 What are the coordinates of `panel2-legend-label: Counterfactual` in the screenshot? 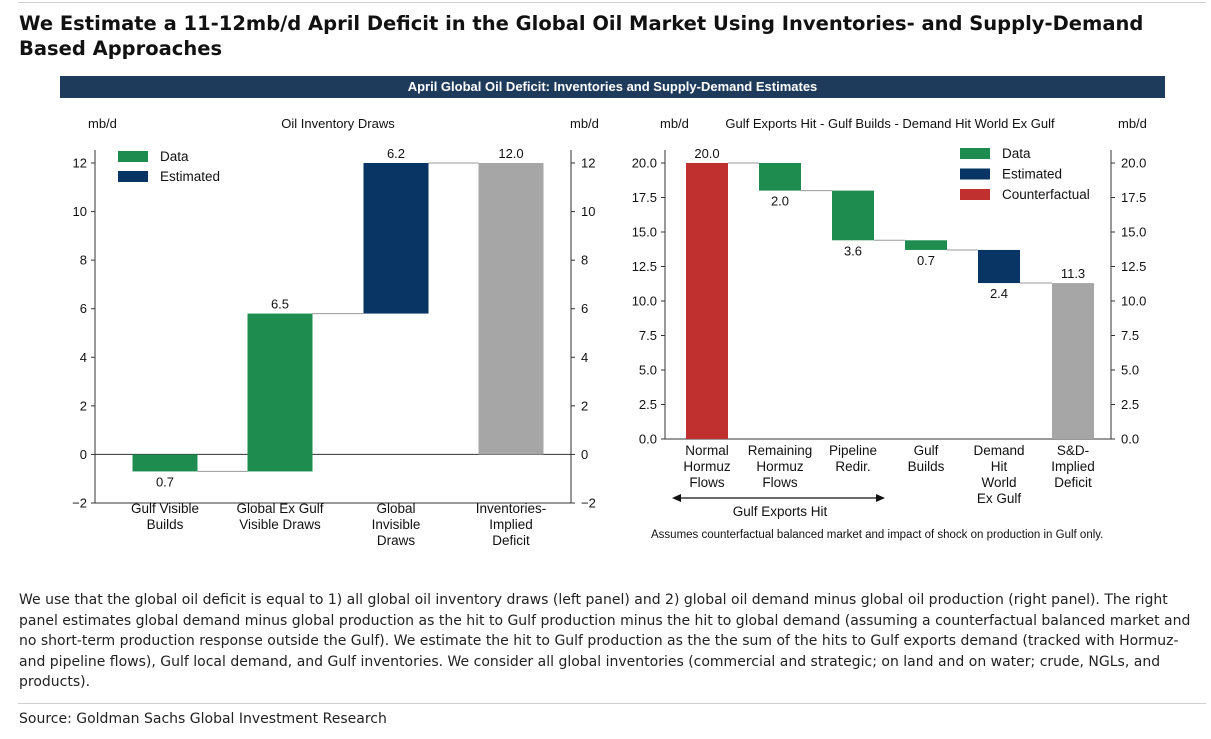 It's located at (1046, 194).